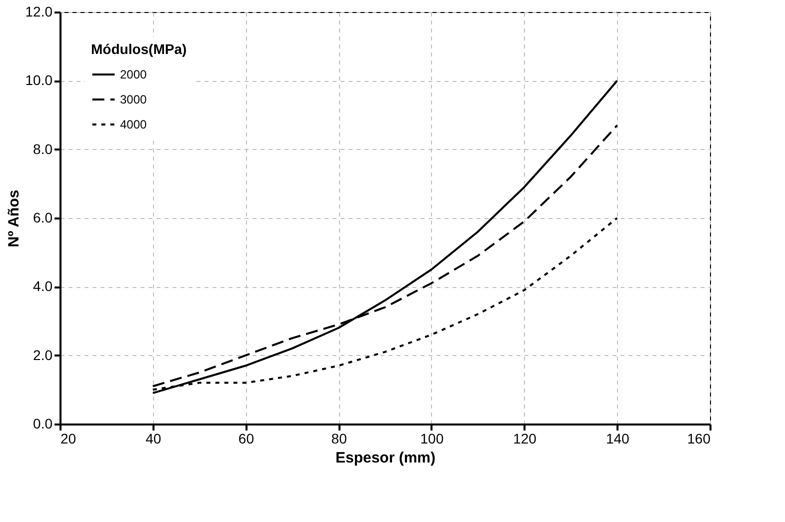 The image size is (785, 522). I want to click on x-tick-label: 40, so click(154, 438).